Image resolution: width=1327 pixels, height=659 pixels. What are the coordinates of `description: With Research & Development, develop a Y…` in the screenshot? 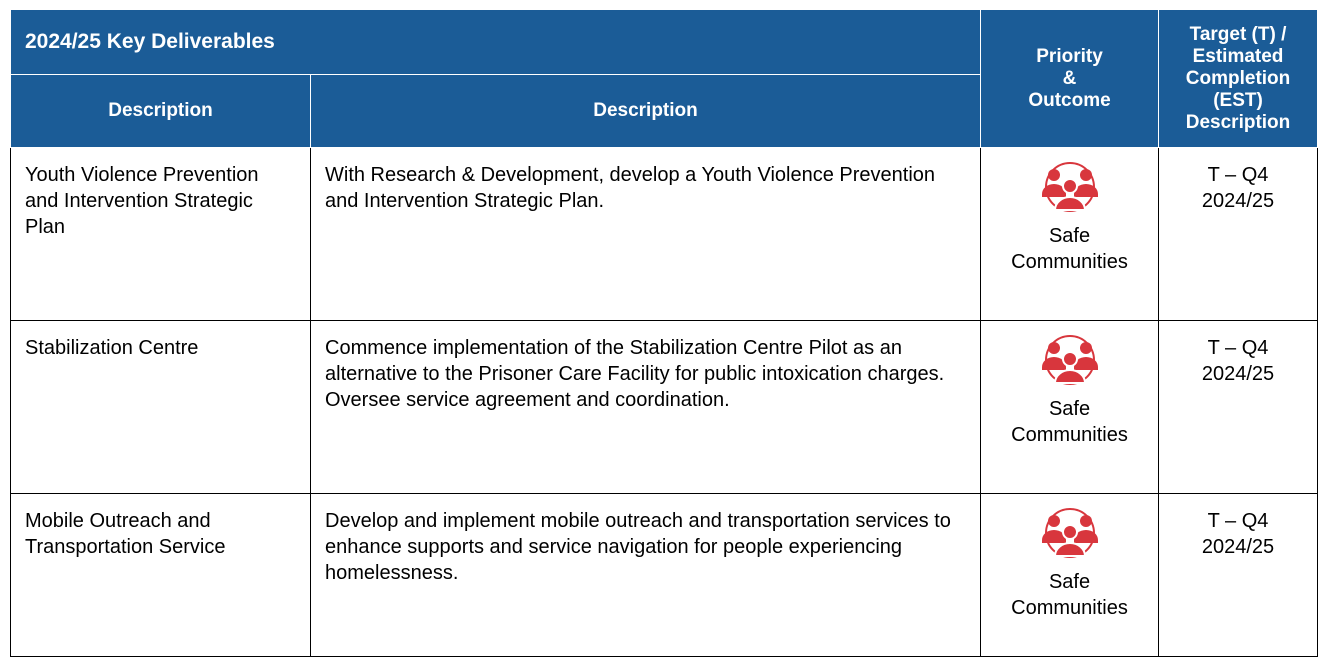 It's located at (645, 234).